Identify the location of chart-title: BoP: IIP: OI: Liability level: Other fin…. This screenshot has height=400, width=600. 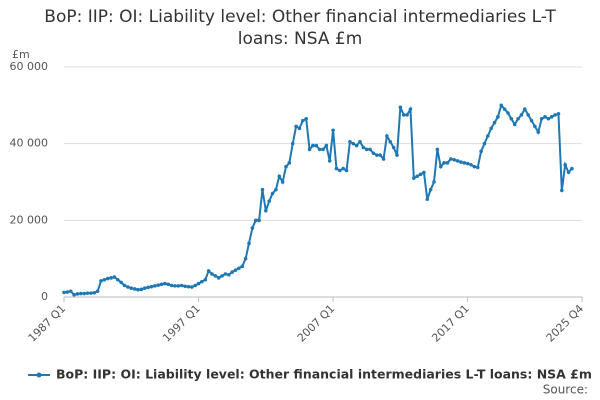
(300, 28).